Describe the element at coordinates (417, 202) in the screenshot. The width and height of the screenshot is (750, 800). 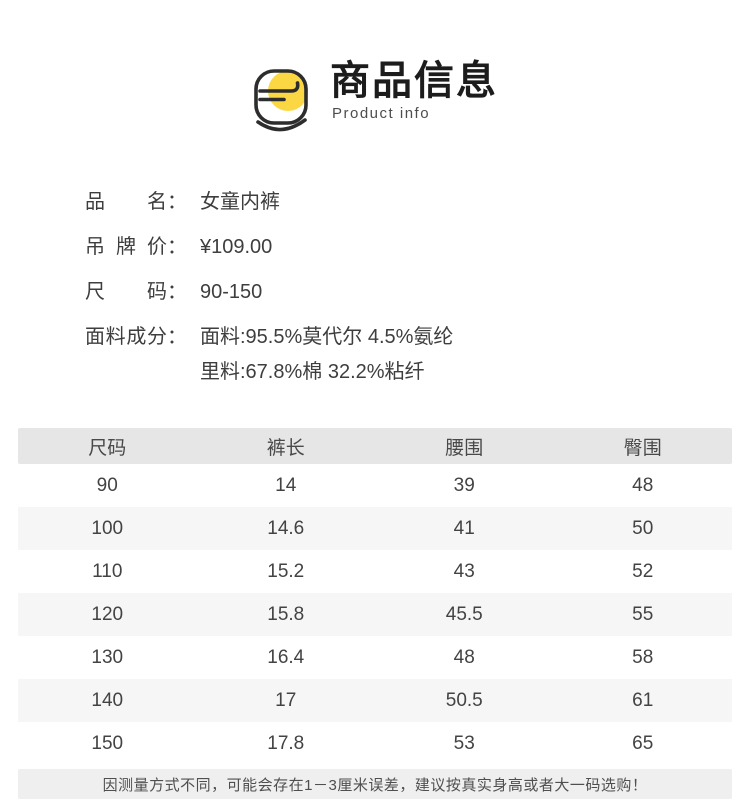
I see `detail-row-name: 品名： 女童内裤` at that location.